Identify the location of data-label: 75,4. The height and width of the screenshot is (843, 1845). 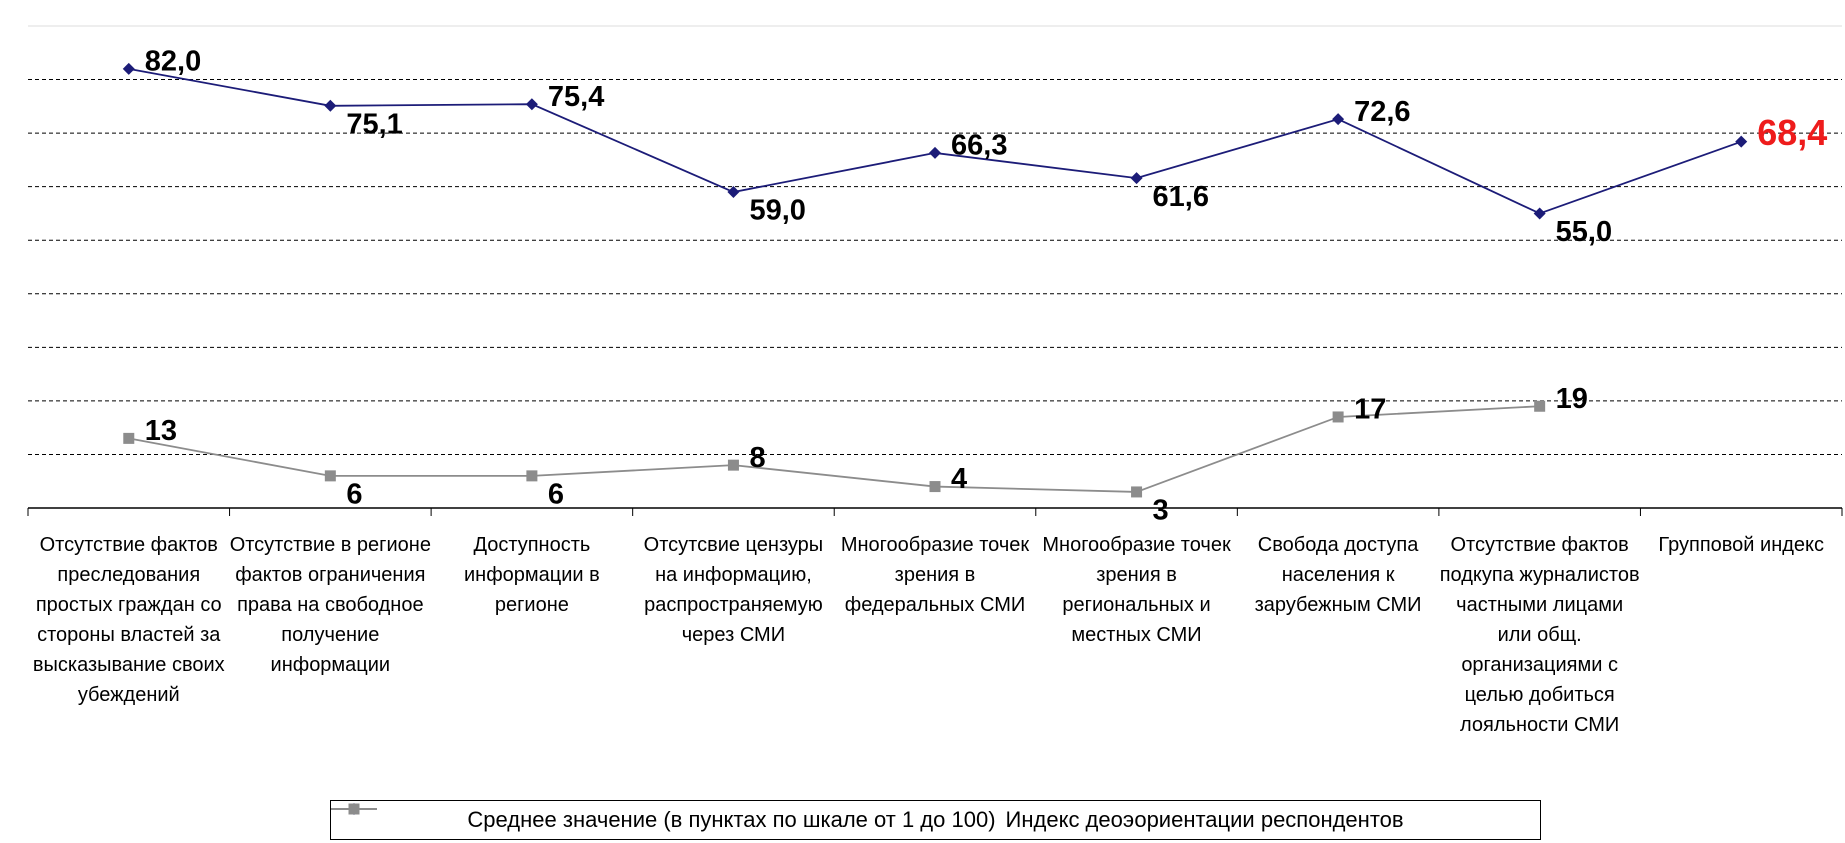
(576, 97).